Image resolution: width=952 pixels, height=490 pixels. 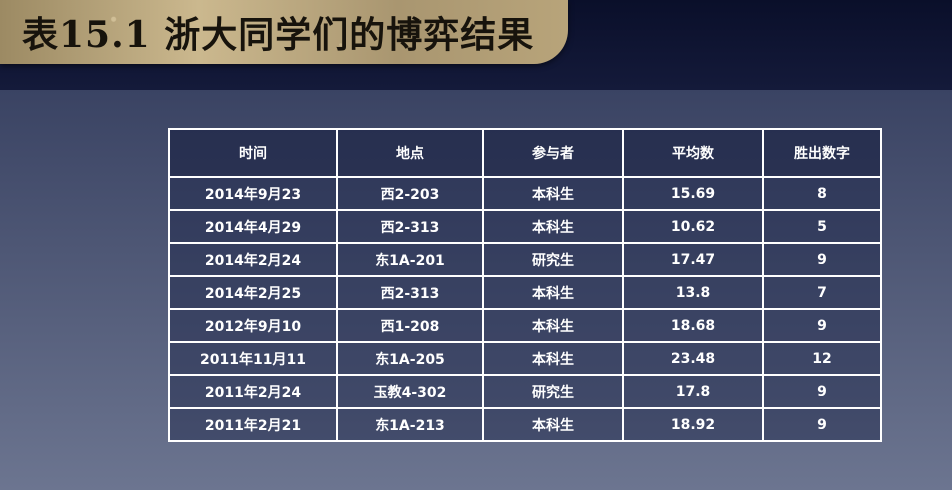 I want to click on cell-winning-number: 8, so click(x=822, y=193).